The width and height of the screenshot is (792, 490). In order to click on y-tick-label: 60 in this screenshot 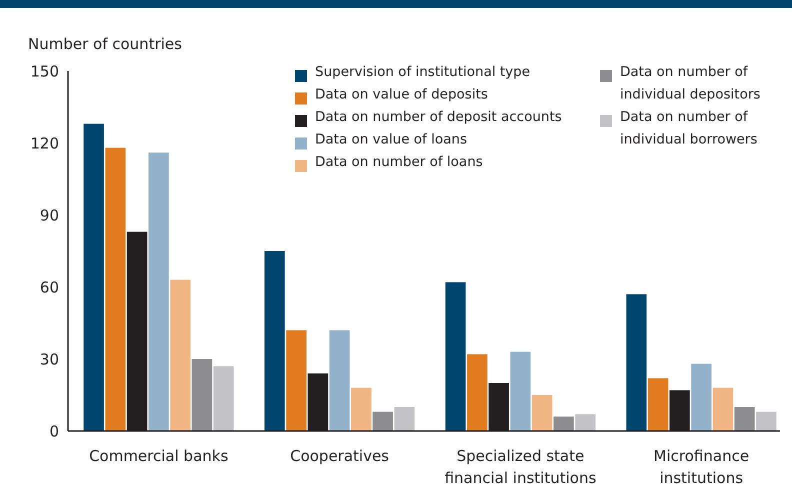, I will do `click(49, 287)`.